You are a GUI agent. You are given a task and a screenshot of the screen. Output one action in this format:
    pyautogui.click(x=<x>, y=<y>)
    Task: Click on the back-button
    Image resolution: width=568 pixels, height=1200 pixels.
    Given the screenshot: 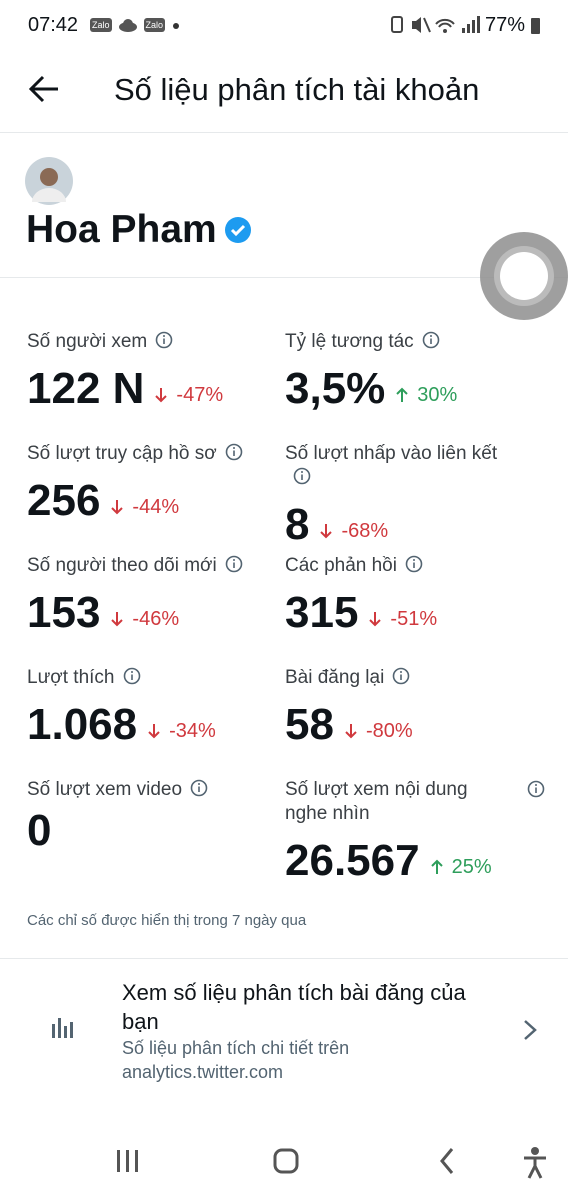 What is the action you would take?
    pyautogui.click(x=45, y=89)
    